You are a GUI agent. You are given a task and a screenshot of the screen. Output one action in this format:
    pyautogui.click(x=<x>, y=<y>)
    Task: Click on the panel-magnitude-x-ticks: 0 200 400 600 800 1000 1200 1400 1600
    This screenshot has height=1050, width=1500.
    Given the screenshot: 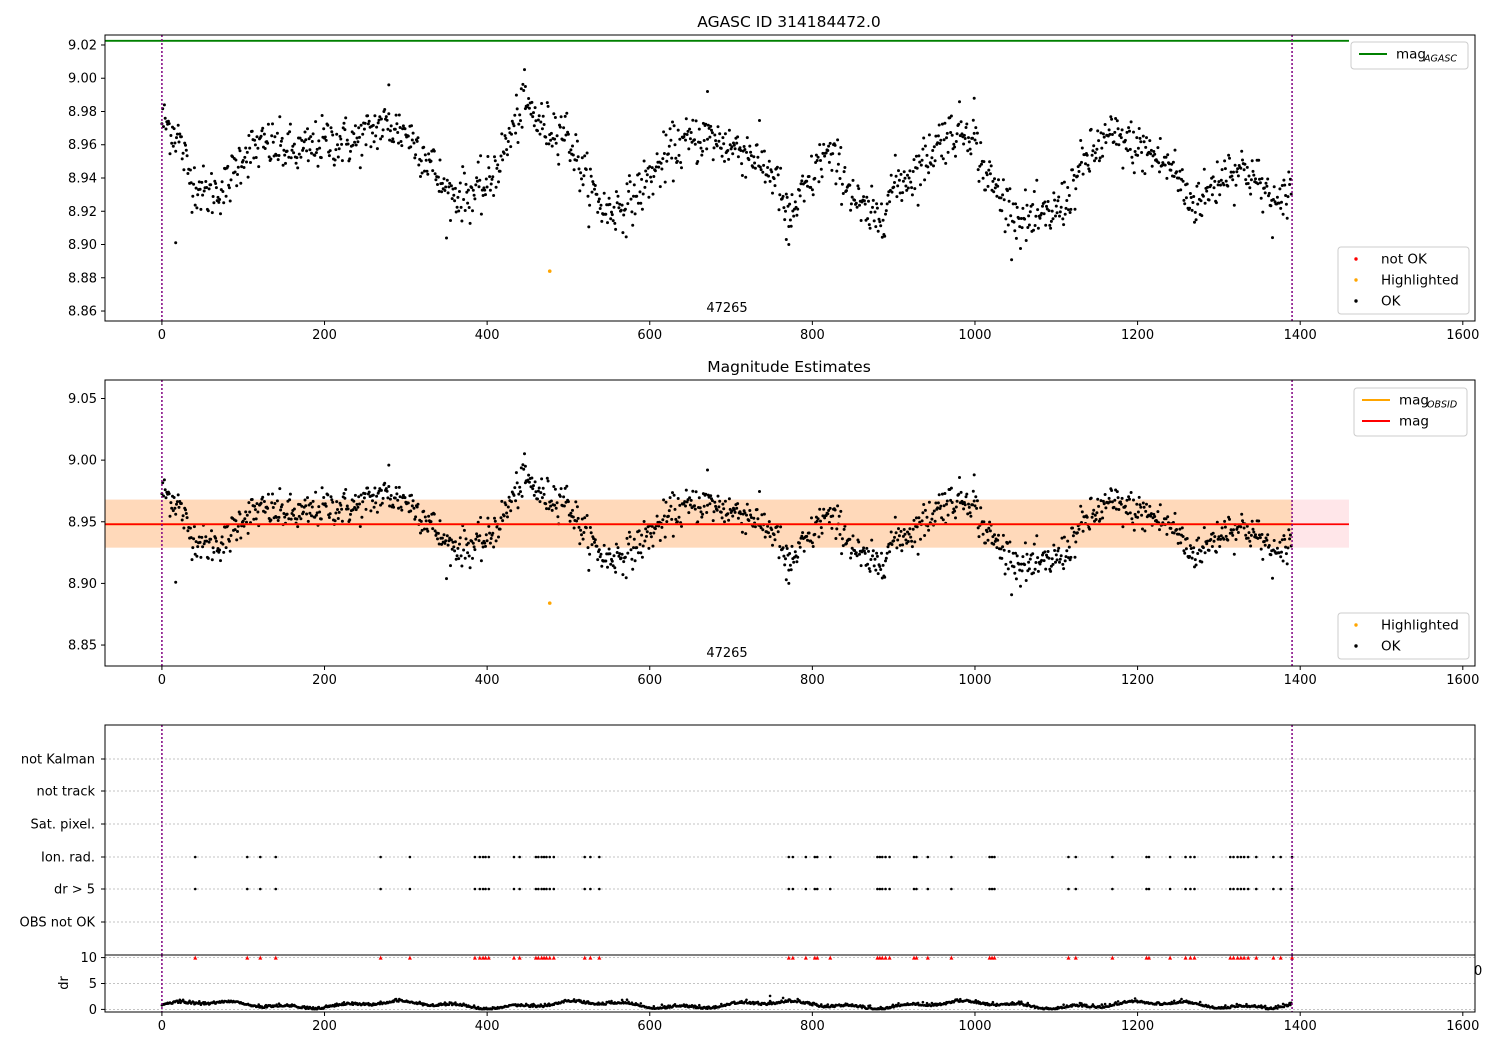 What is the action you would take?
    pyautogui.click(x=818, y=677)
    